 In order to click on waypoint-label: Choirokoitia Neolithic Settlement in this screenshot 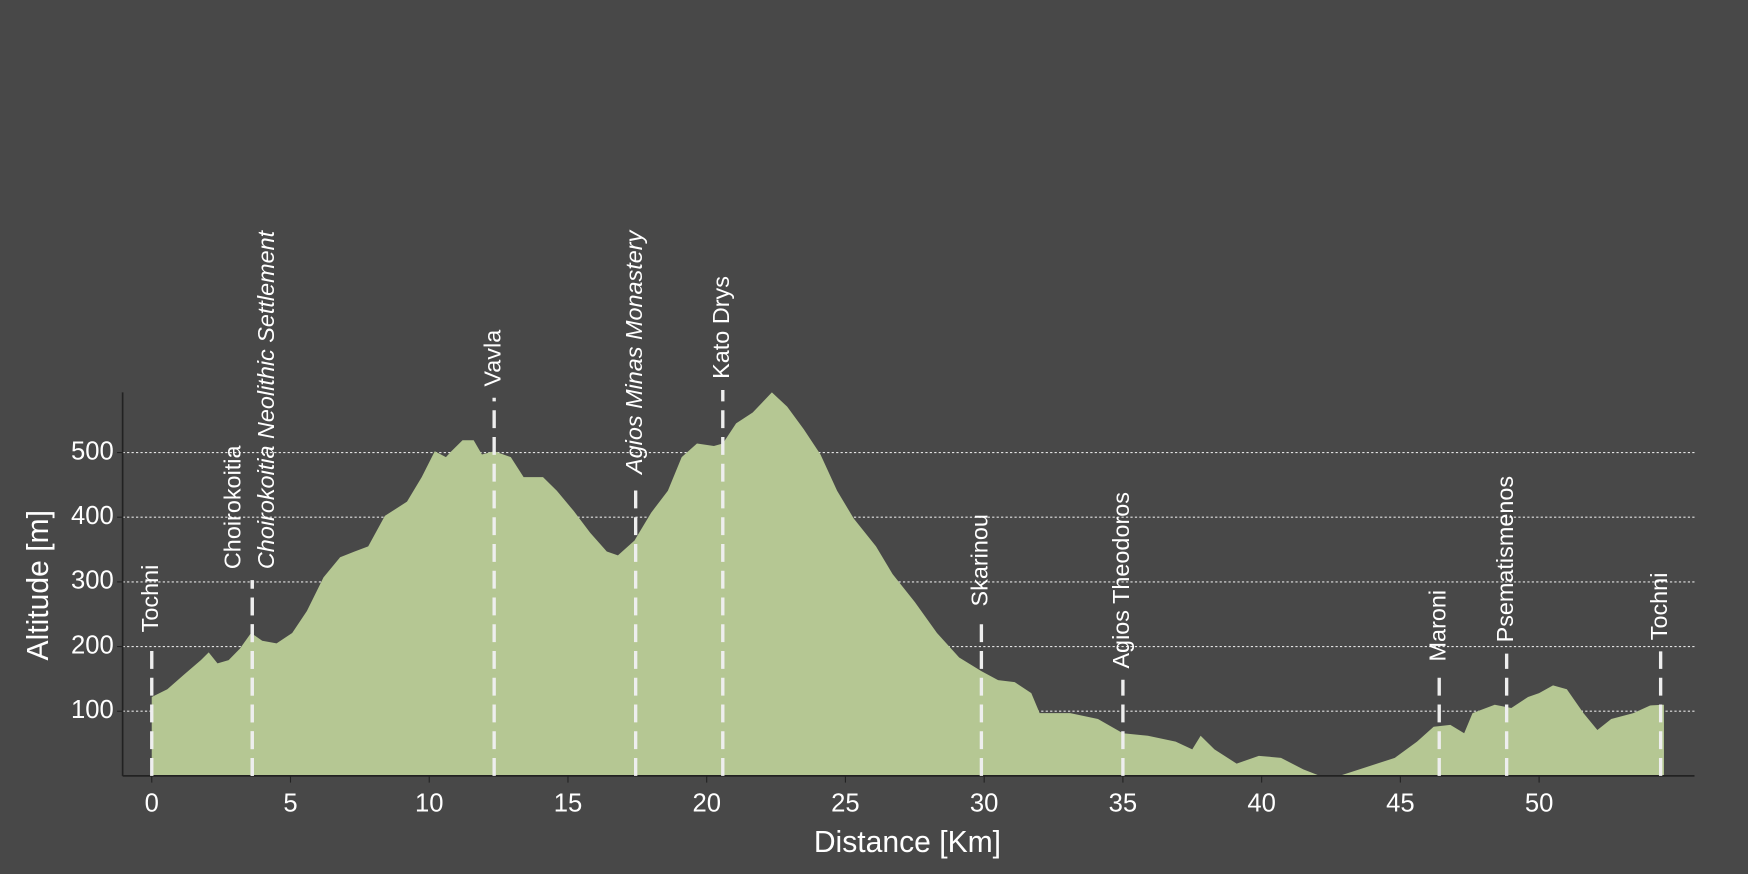, I will do `click(266, 399)`.